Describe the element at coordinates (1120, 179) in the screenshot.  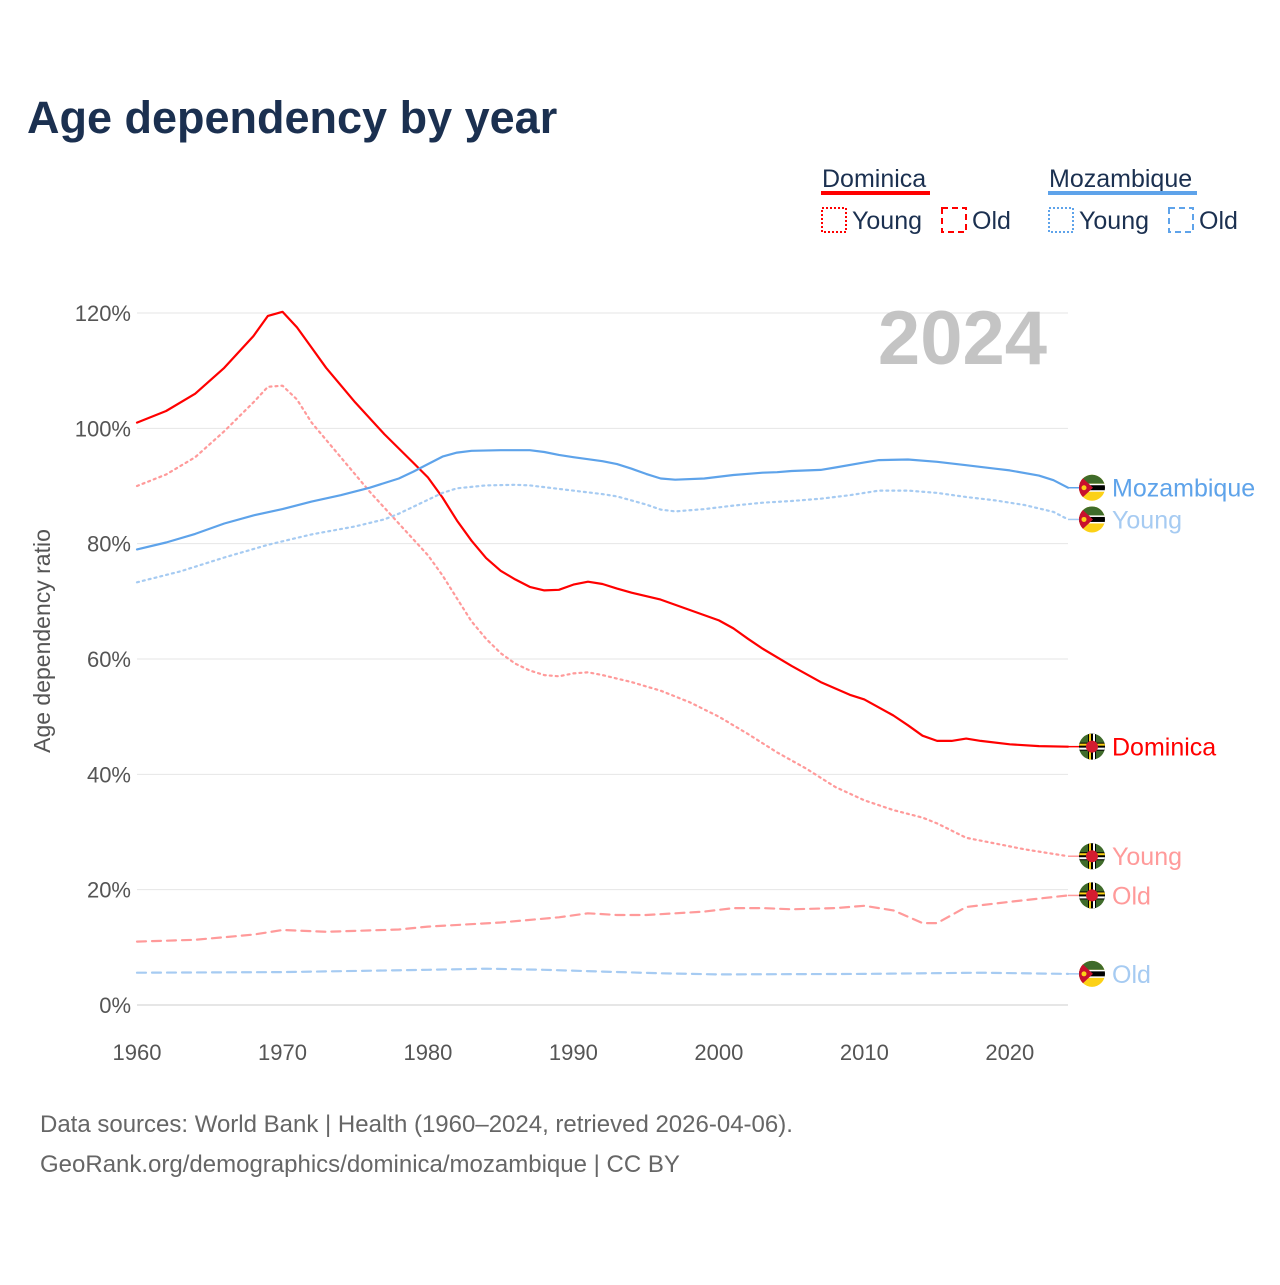
I see `legend-mozambique-label: Mozambique` at that location.